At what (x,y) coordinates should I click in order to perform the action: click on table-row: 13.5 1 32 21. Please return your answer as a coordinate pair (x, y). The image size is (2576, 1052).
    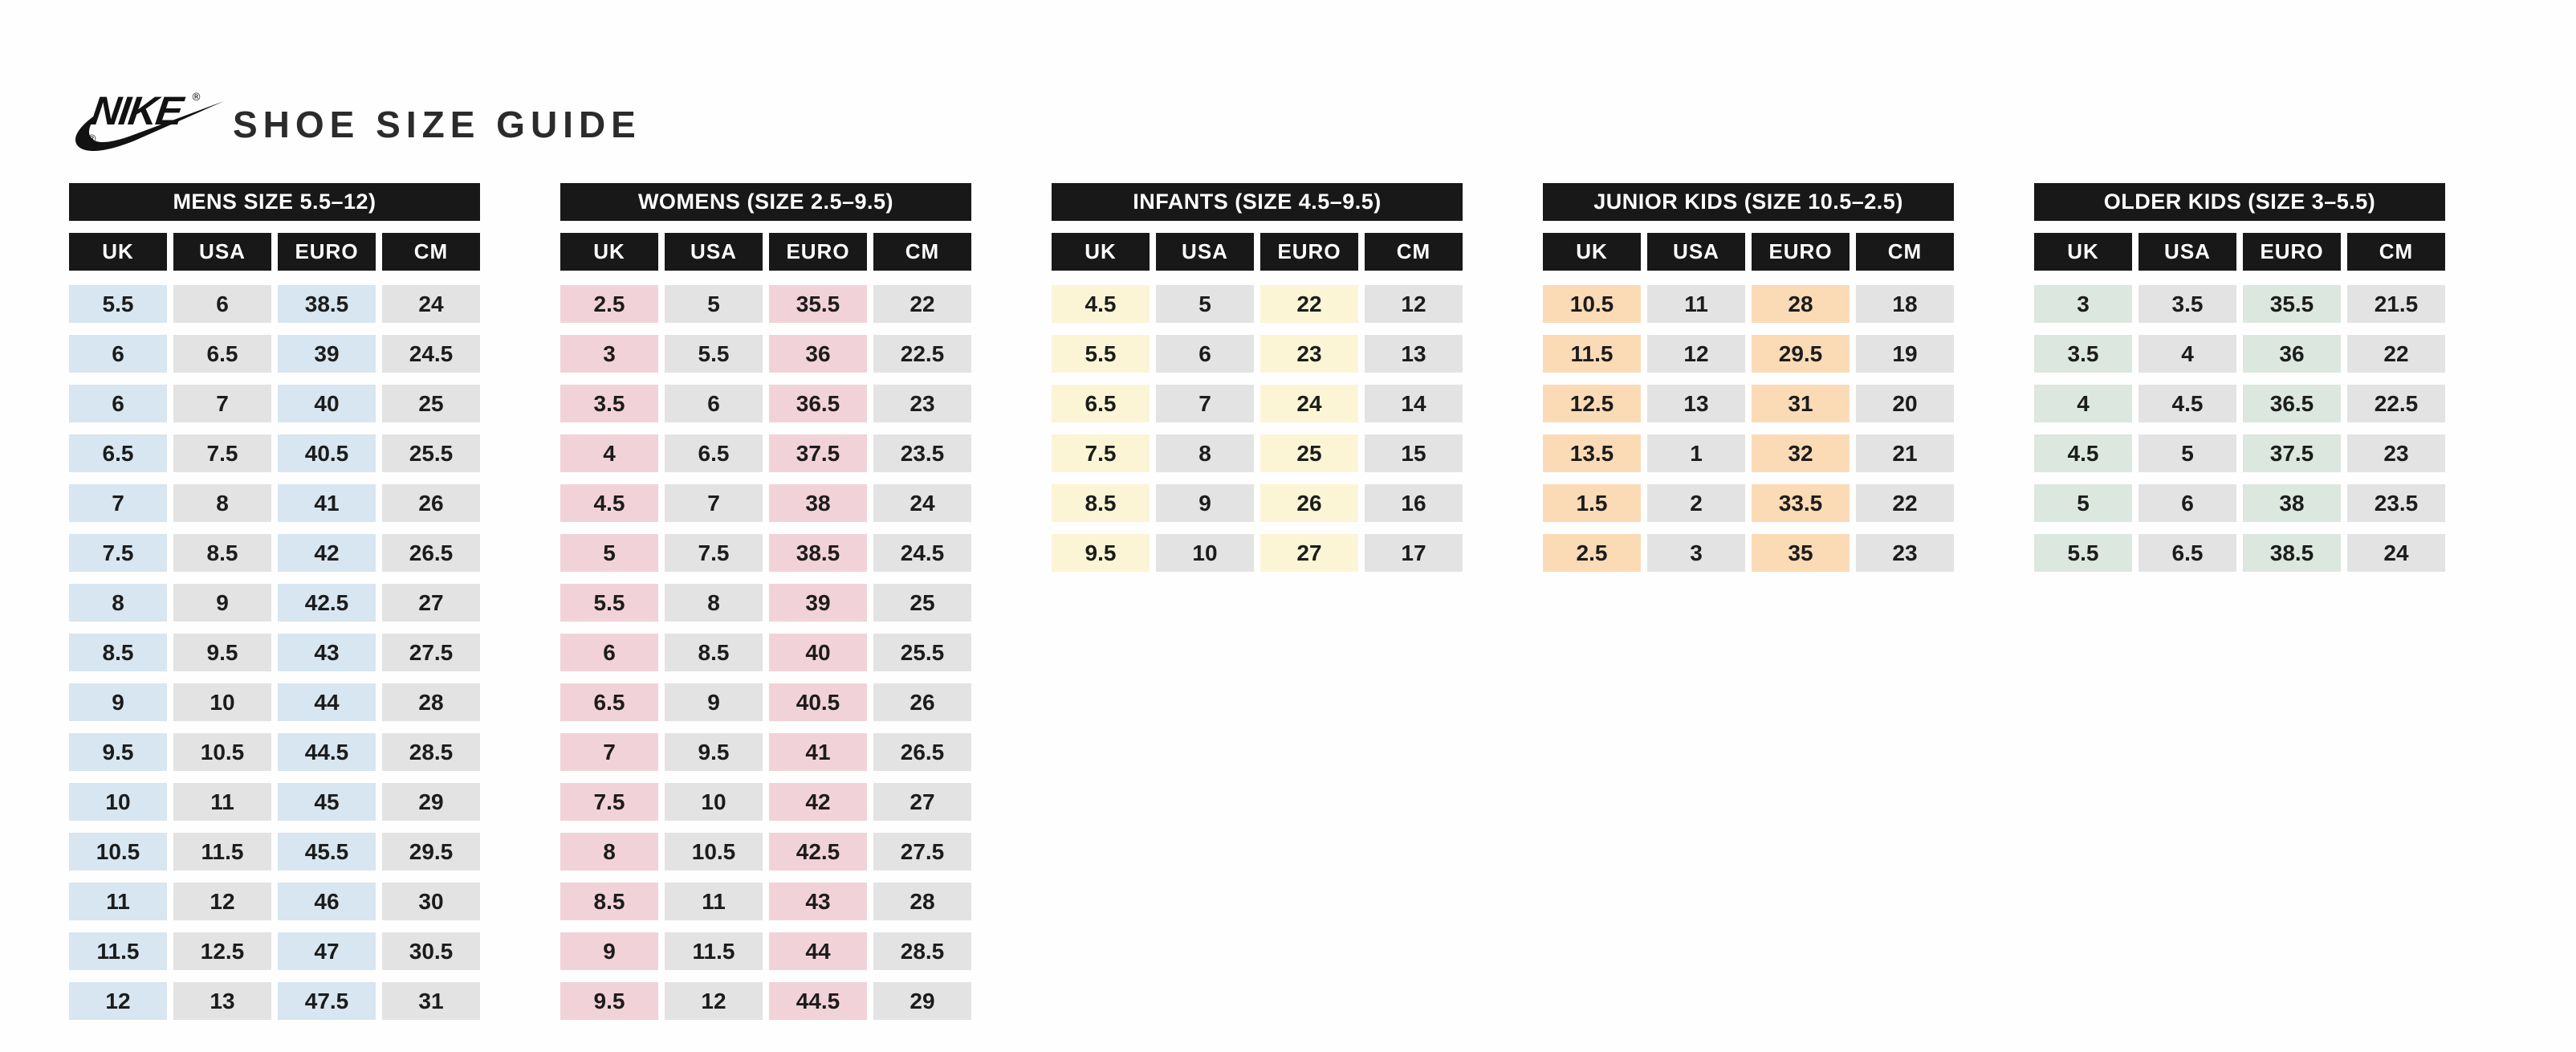
    Looking at the image, I should click on (1748, 453).